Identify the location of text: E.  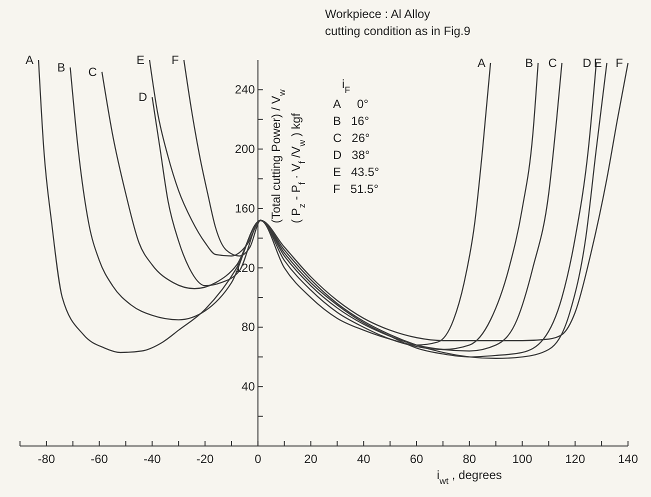
(140, 60).